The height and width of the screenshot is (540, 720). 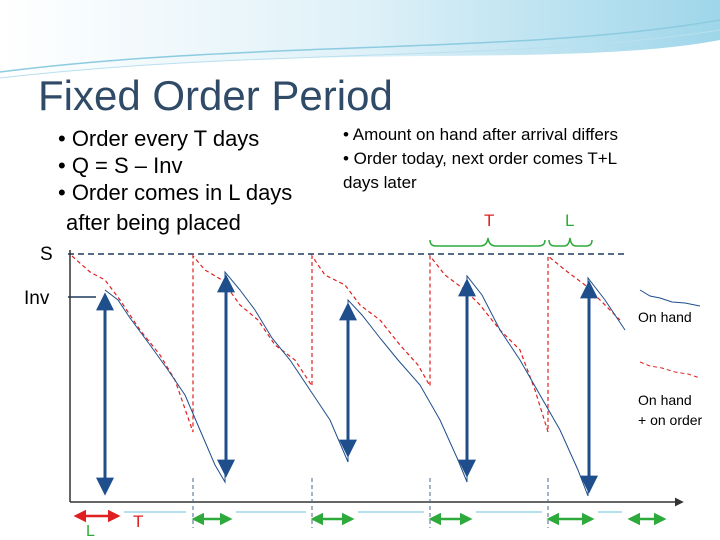 I want to click on bullet: after being placed, so click(x=153, y=222).